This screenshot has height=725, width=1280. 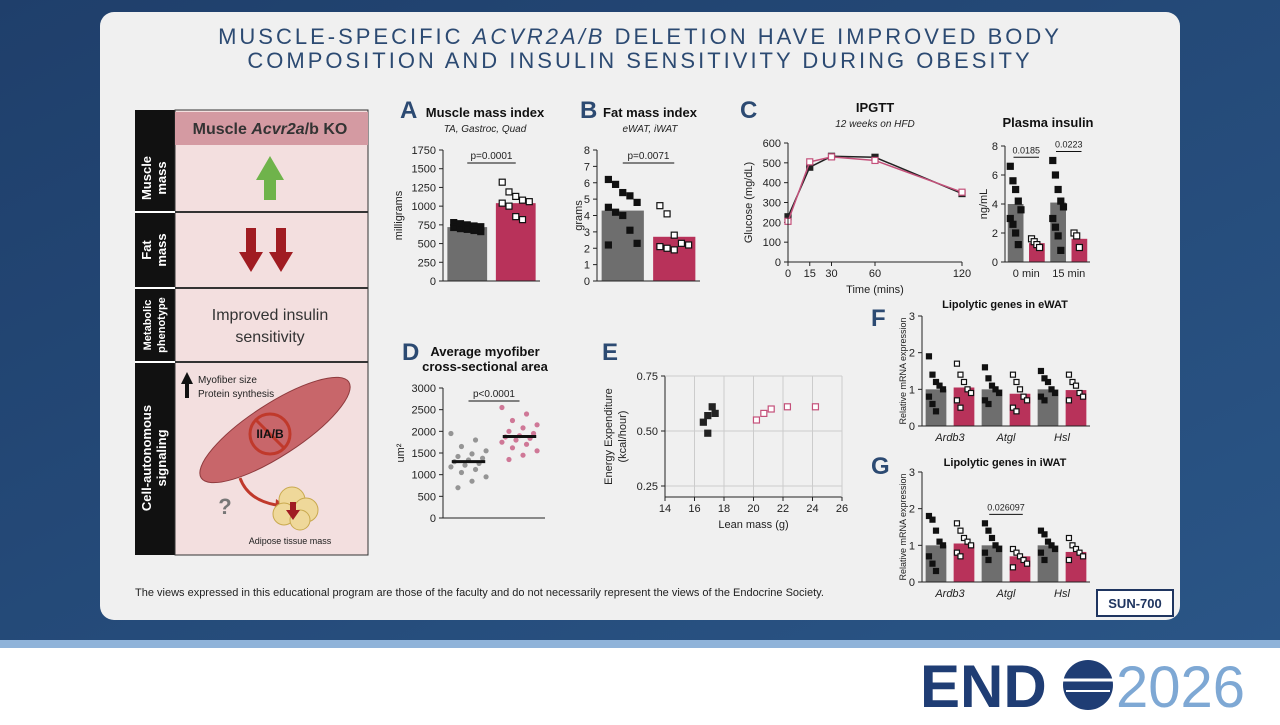 I want to click on x-tick-label: Hsl, so click(x=1062, y=438).